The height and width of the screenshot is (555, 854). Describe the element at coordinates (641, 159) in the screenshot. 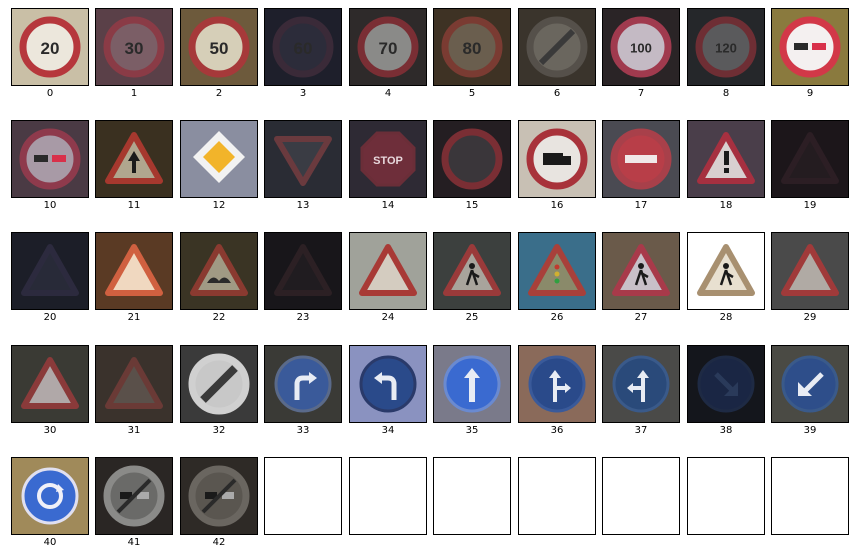

I see `sign-thumbnail-cell: 17` at that location.